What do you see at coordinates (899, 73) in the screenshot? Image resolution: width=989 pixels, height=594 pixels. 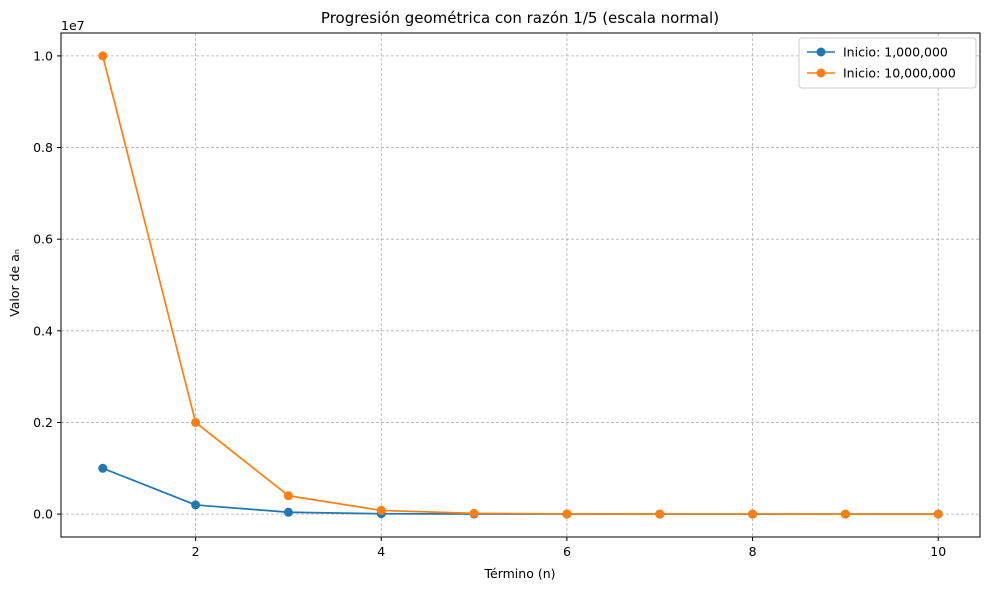 I see `legend-label-2: Inicio: 10,000,000` at bounding box center [899, 73].